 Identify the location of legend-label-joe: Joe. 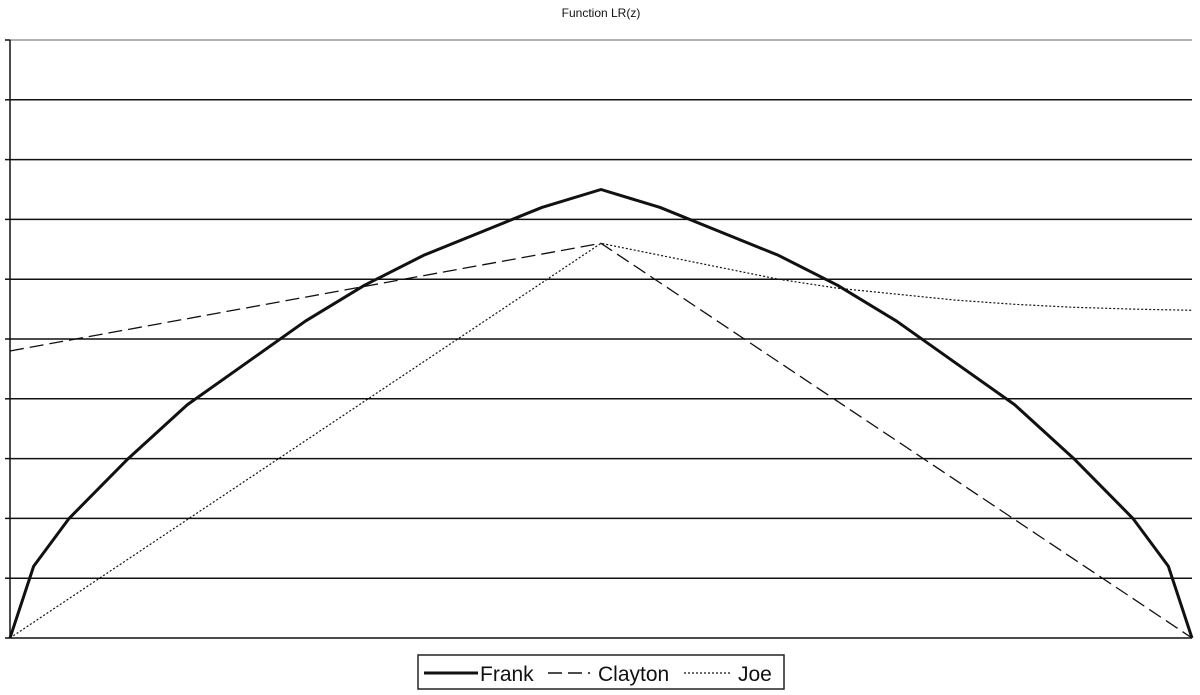
(755, 674).